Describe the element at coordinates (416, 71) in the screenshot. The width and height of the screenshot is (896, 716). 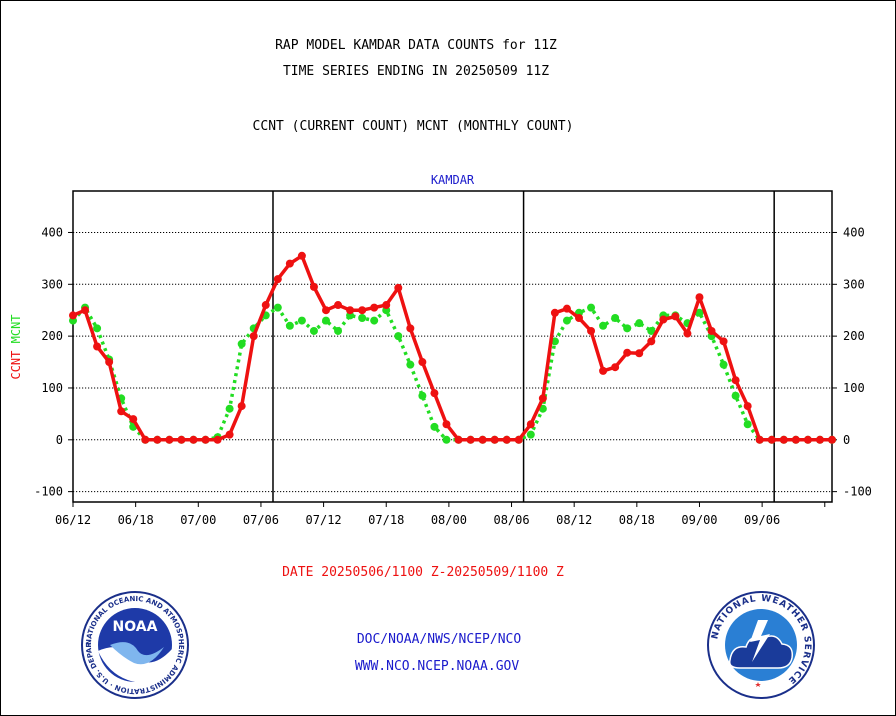
I see `chart-title-line2: TIME SERIES ENDING IN 20250509 11Z` at that location.